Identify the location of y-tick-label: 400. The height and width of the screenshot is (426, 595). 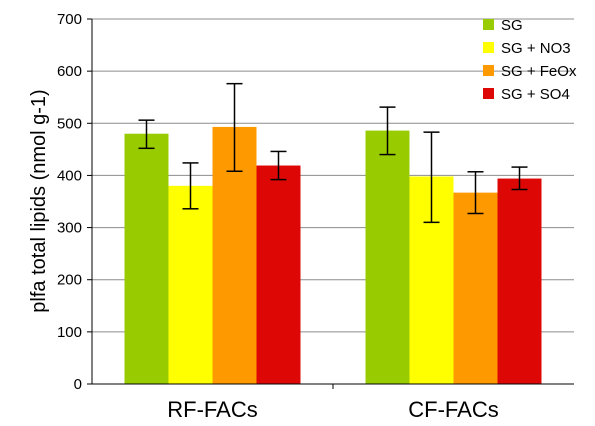
(69, 175).